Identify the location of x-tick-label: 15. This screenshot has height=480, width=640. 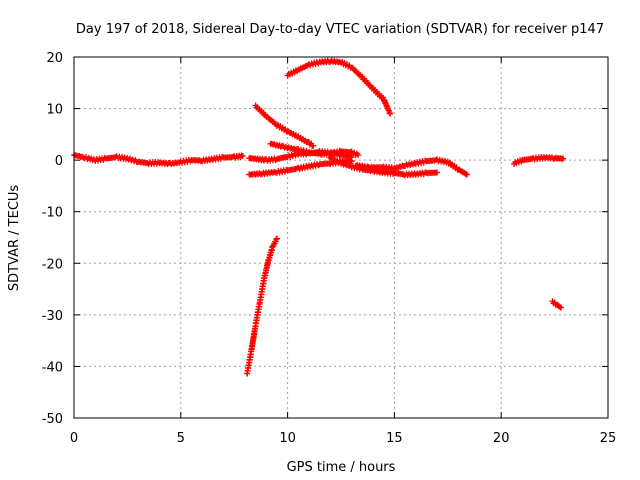
(394, 438).